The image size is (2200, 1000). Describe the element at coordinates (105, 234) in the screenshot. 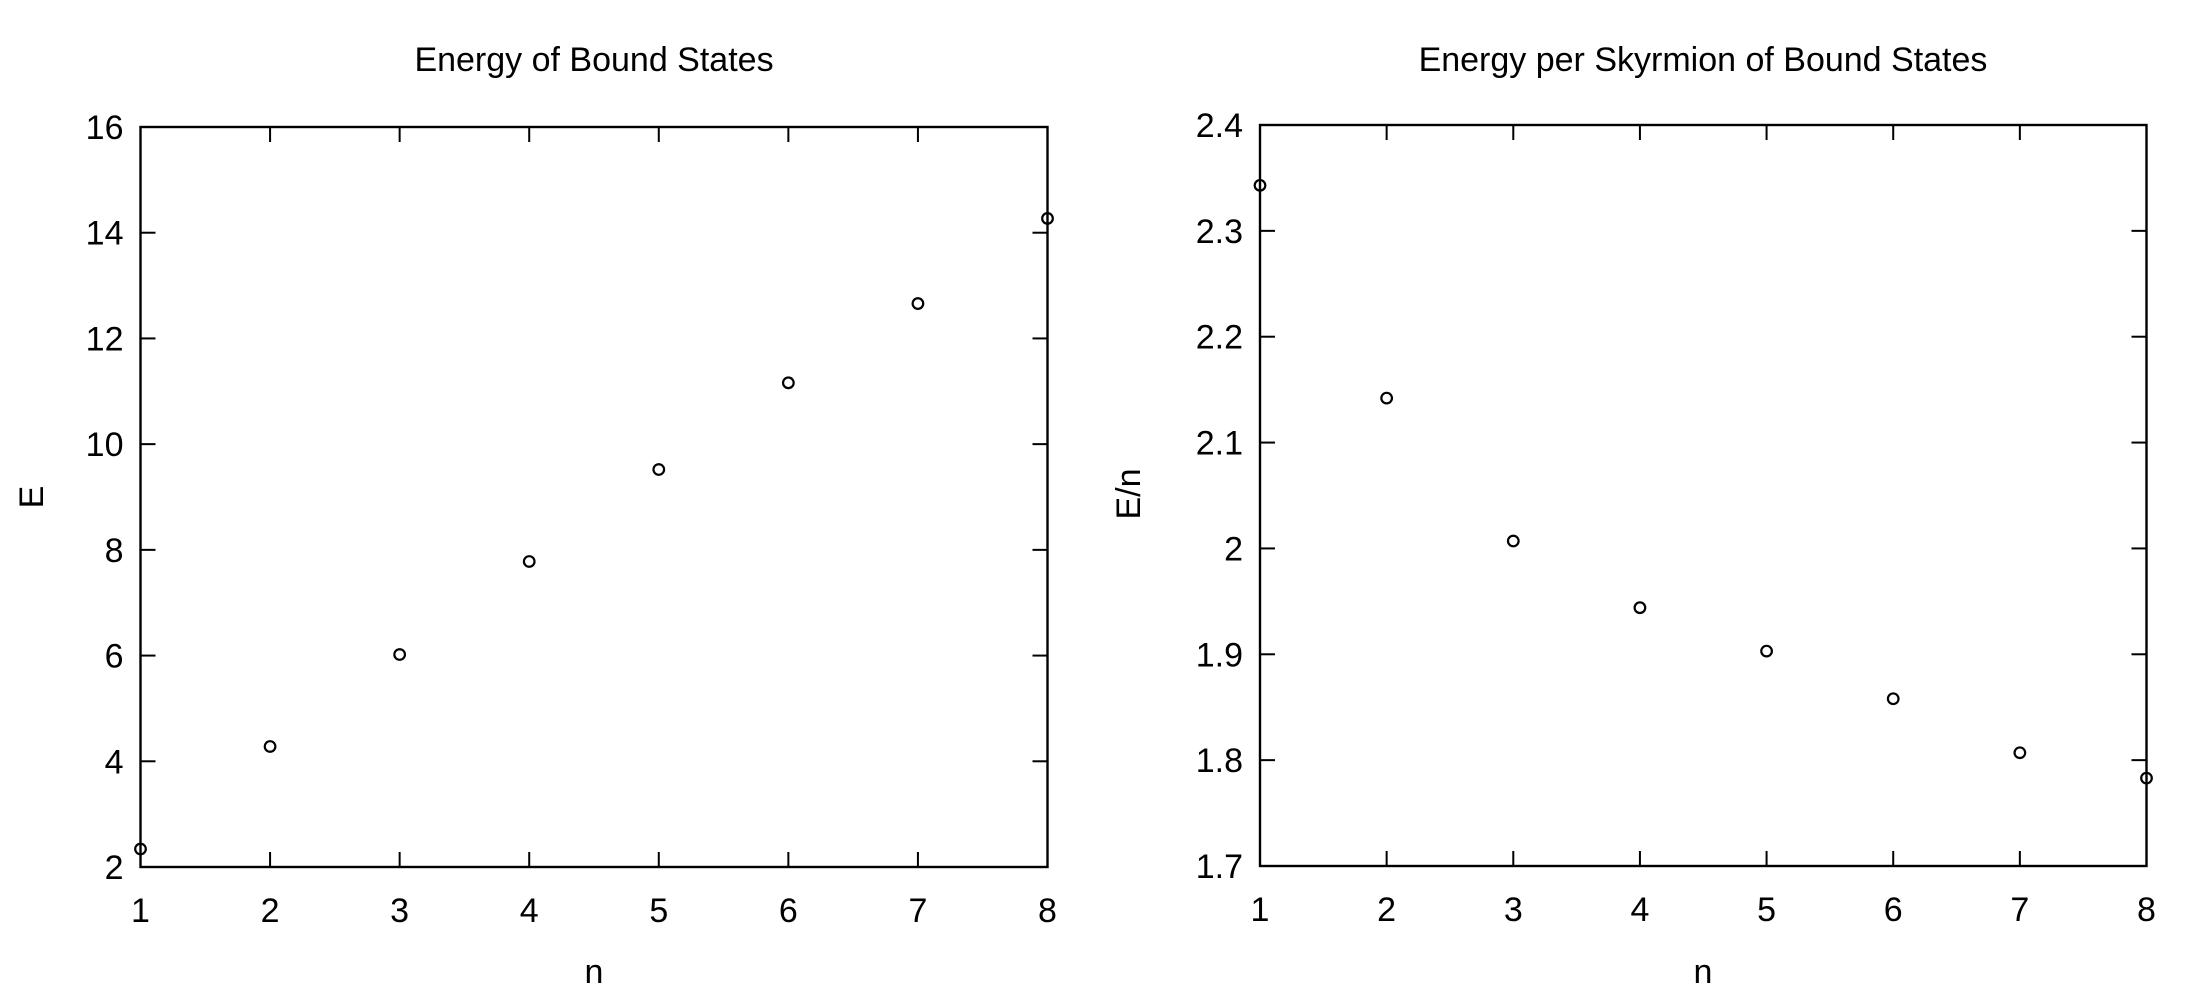

I see `y-tick-label: 14` at that location.